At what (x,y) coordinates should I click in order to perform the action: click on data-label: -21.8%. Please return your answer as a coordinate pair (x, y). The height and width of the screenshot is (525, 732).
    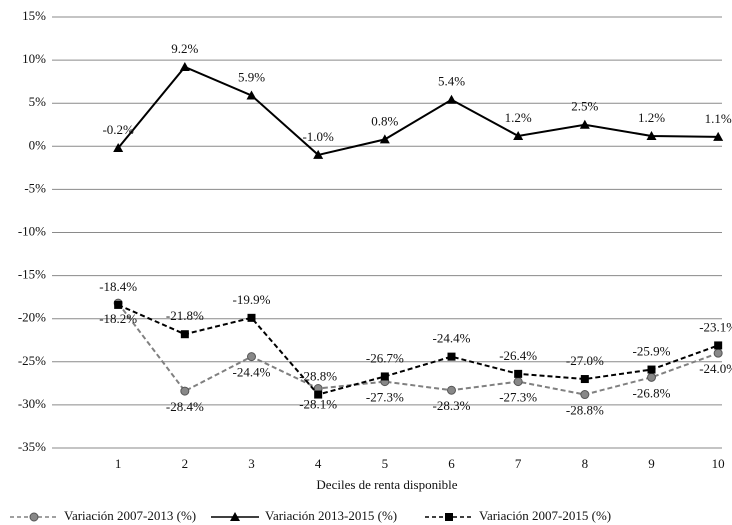
    Looking at the image, I should click on (185, 315).